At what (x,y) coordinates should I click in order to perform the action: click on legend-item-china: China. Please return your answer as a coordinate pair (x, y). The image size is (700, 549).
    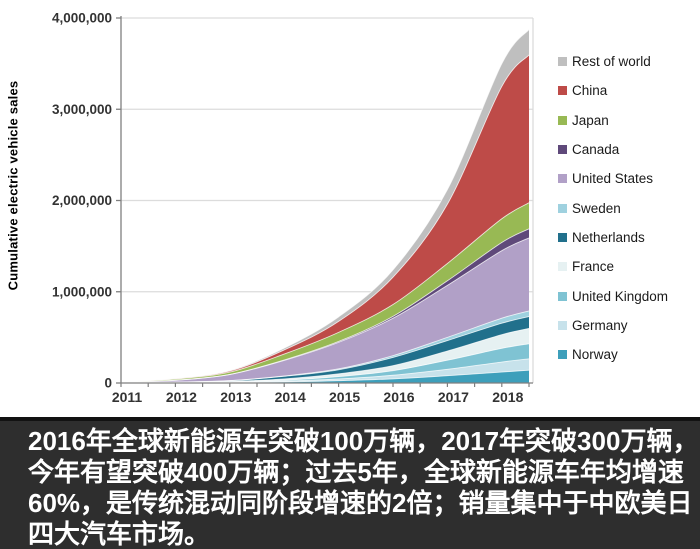
    Looking at the image, I should click on (613, 90).